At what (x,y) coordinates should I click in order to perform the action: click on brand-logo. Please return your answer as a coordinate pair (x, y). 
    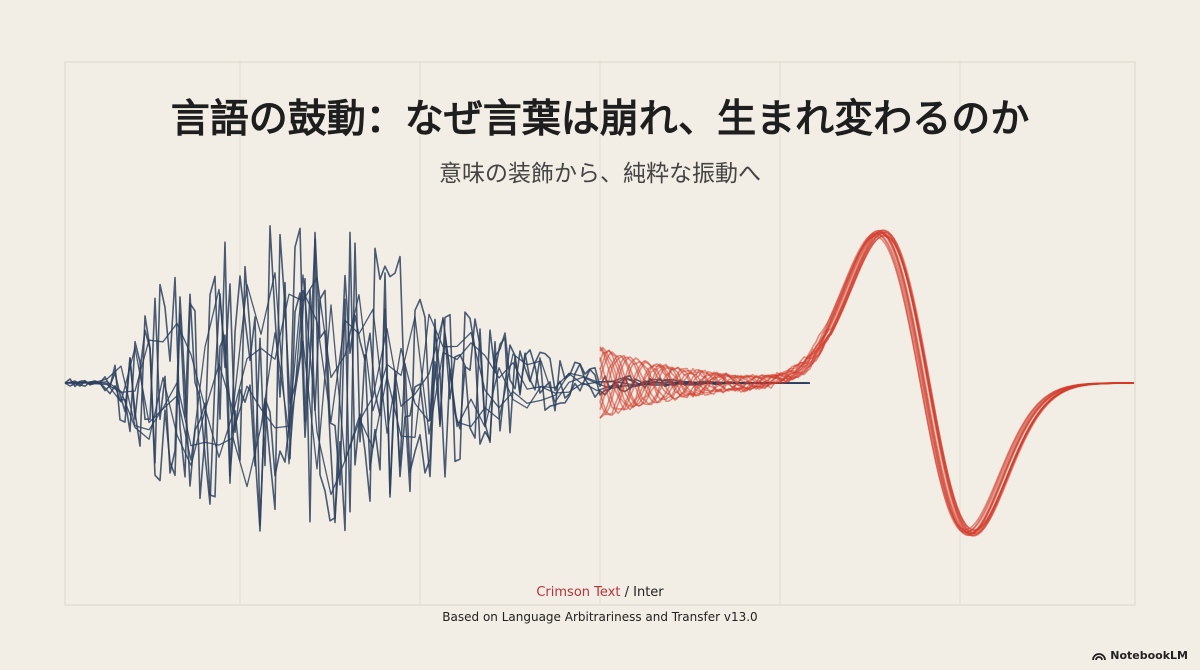
    Looking at the image, I should click on (1099, 656).